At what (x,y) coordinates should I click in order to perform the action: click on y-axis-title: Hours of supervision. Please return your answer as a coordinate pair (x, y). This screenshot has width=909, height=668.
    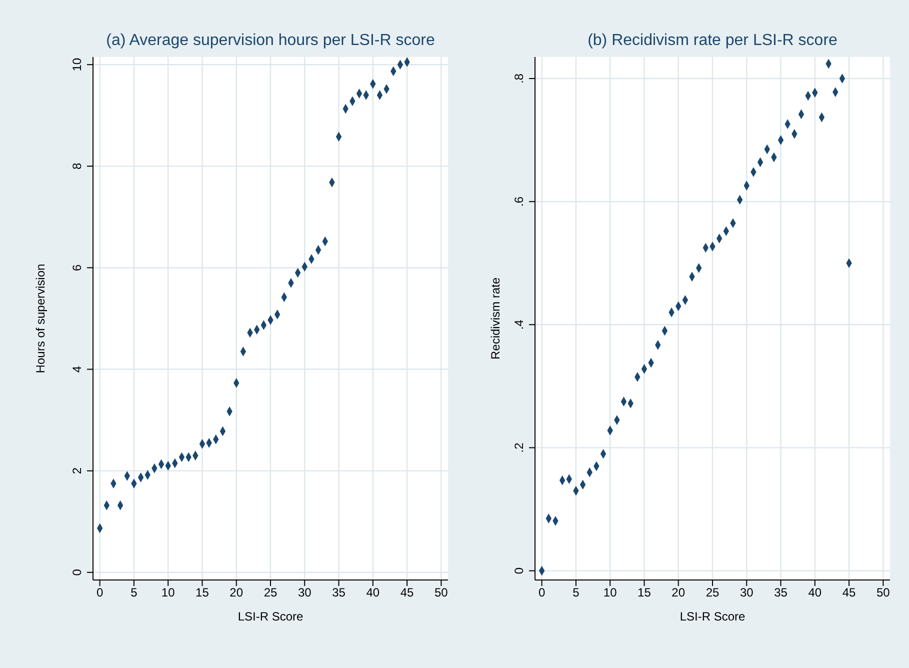
    Looking at the image, I should click on (40, 319).